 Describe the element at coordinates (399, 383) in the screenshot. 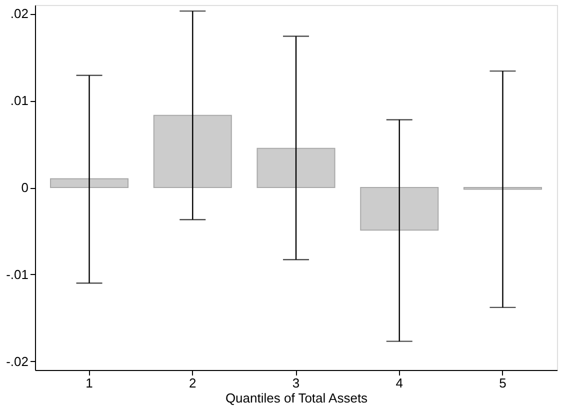

I see `x-tick-label: 4` at that location.